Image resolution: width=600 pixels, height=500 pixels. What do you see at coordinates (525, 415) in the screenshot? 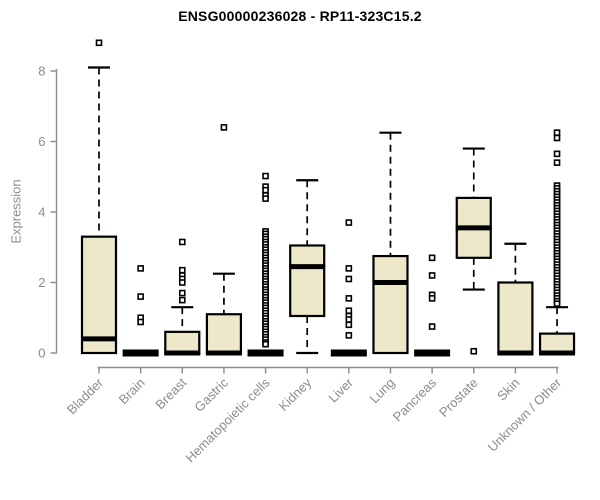
I see `x-tick-label: Unknown / Other` at bounding box center [525, 415].